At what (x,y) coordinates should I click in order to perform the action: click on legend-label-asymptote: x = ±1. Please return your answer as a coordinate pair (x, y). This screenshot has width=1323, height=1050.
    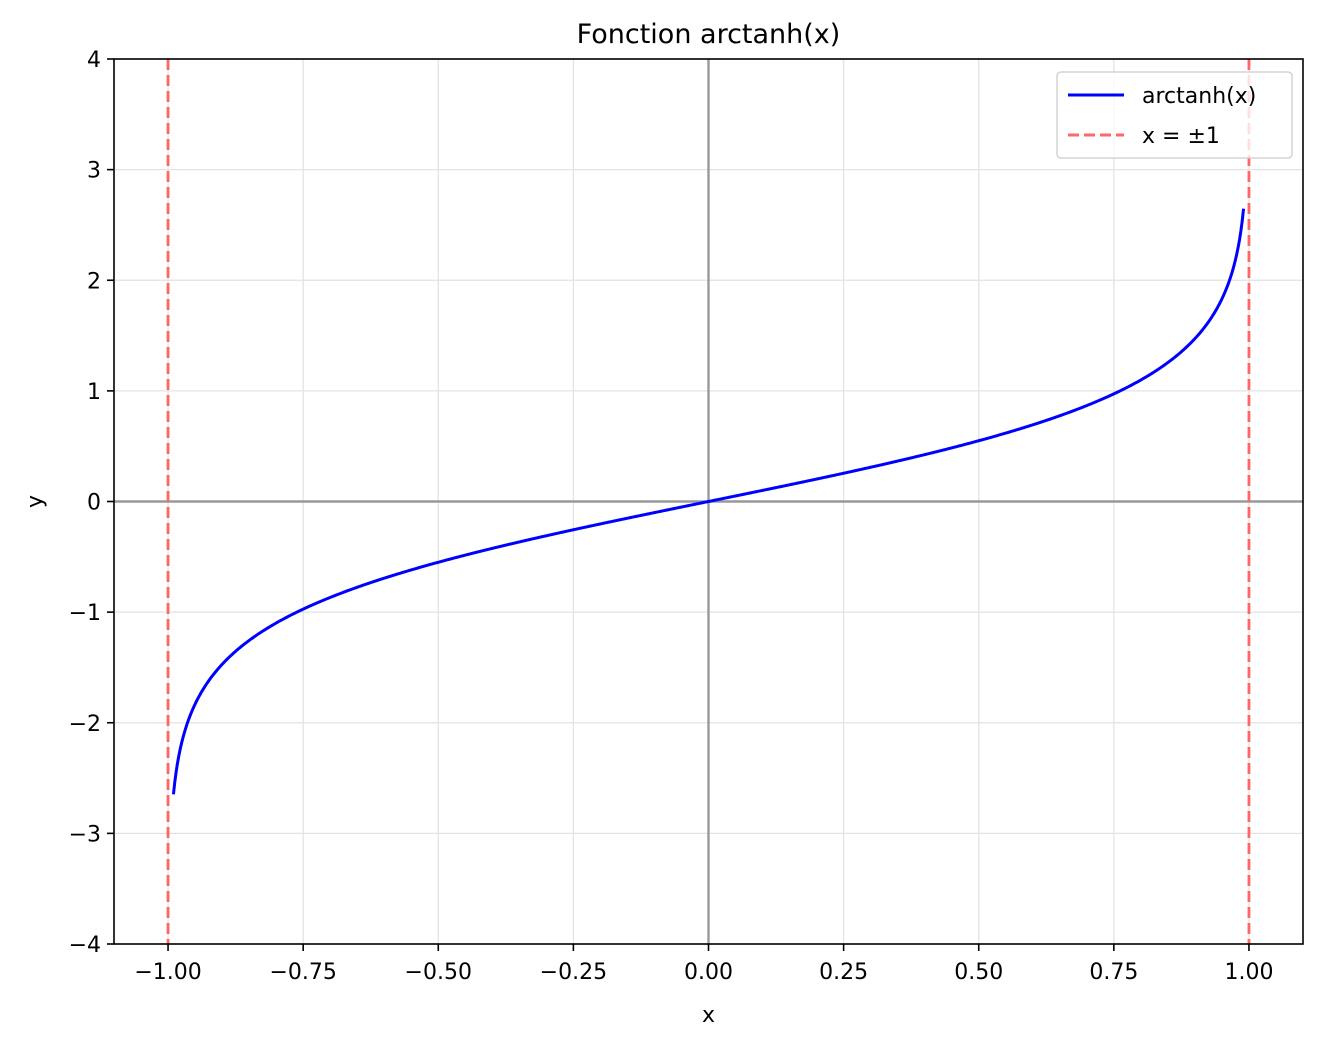
    Looking at the image, I should click on (1181, 136).